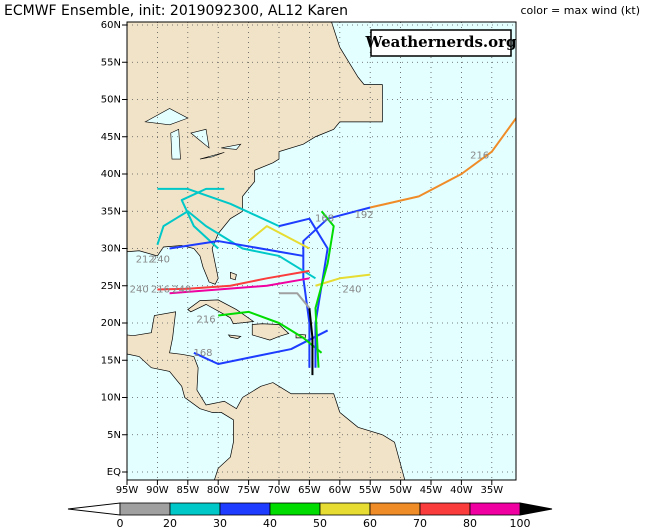 Image resolution: width=646 pixels, height=532 pixels. Describe the element at coordinates (94, 509) in the screenshot. I see `colorbar-under` at that location.